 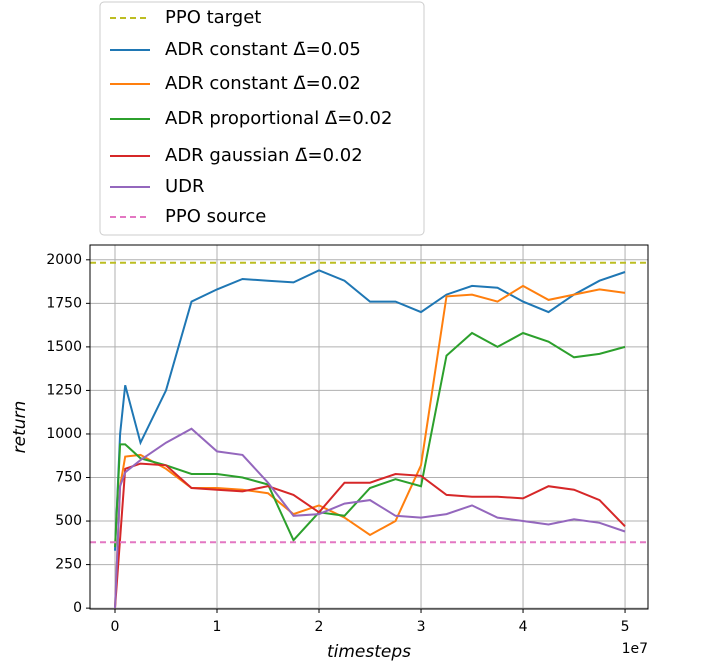 I want to click on legend-label: PPO target, so click(x=213, y=17).